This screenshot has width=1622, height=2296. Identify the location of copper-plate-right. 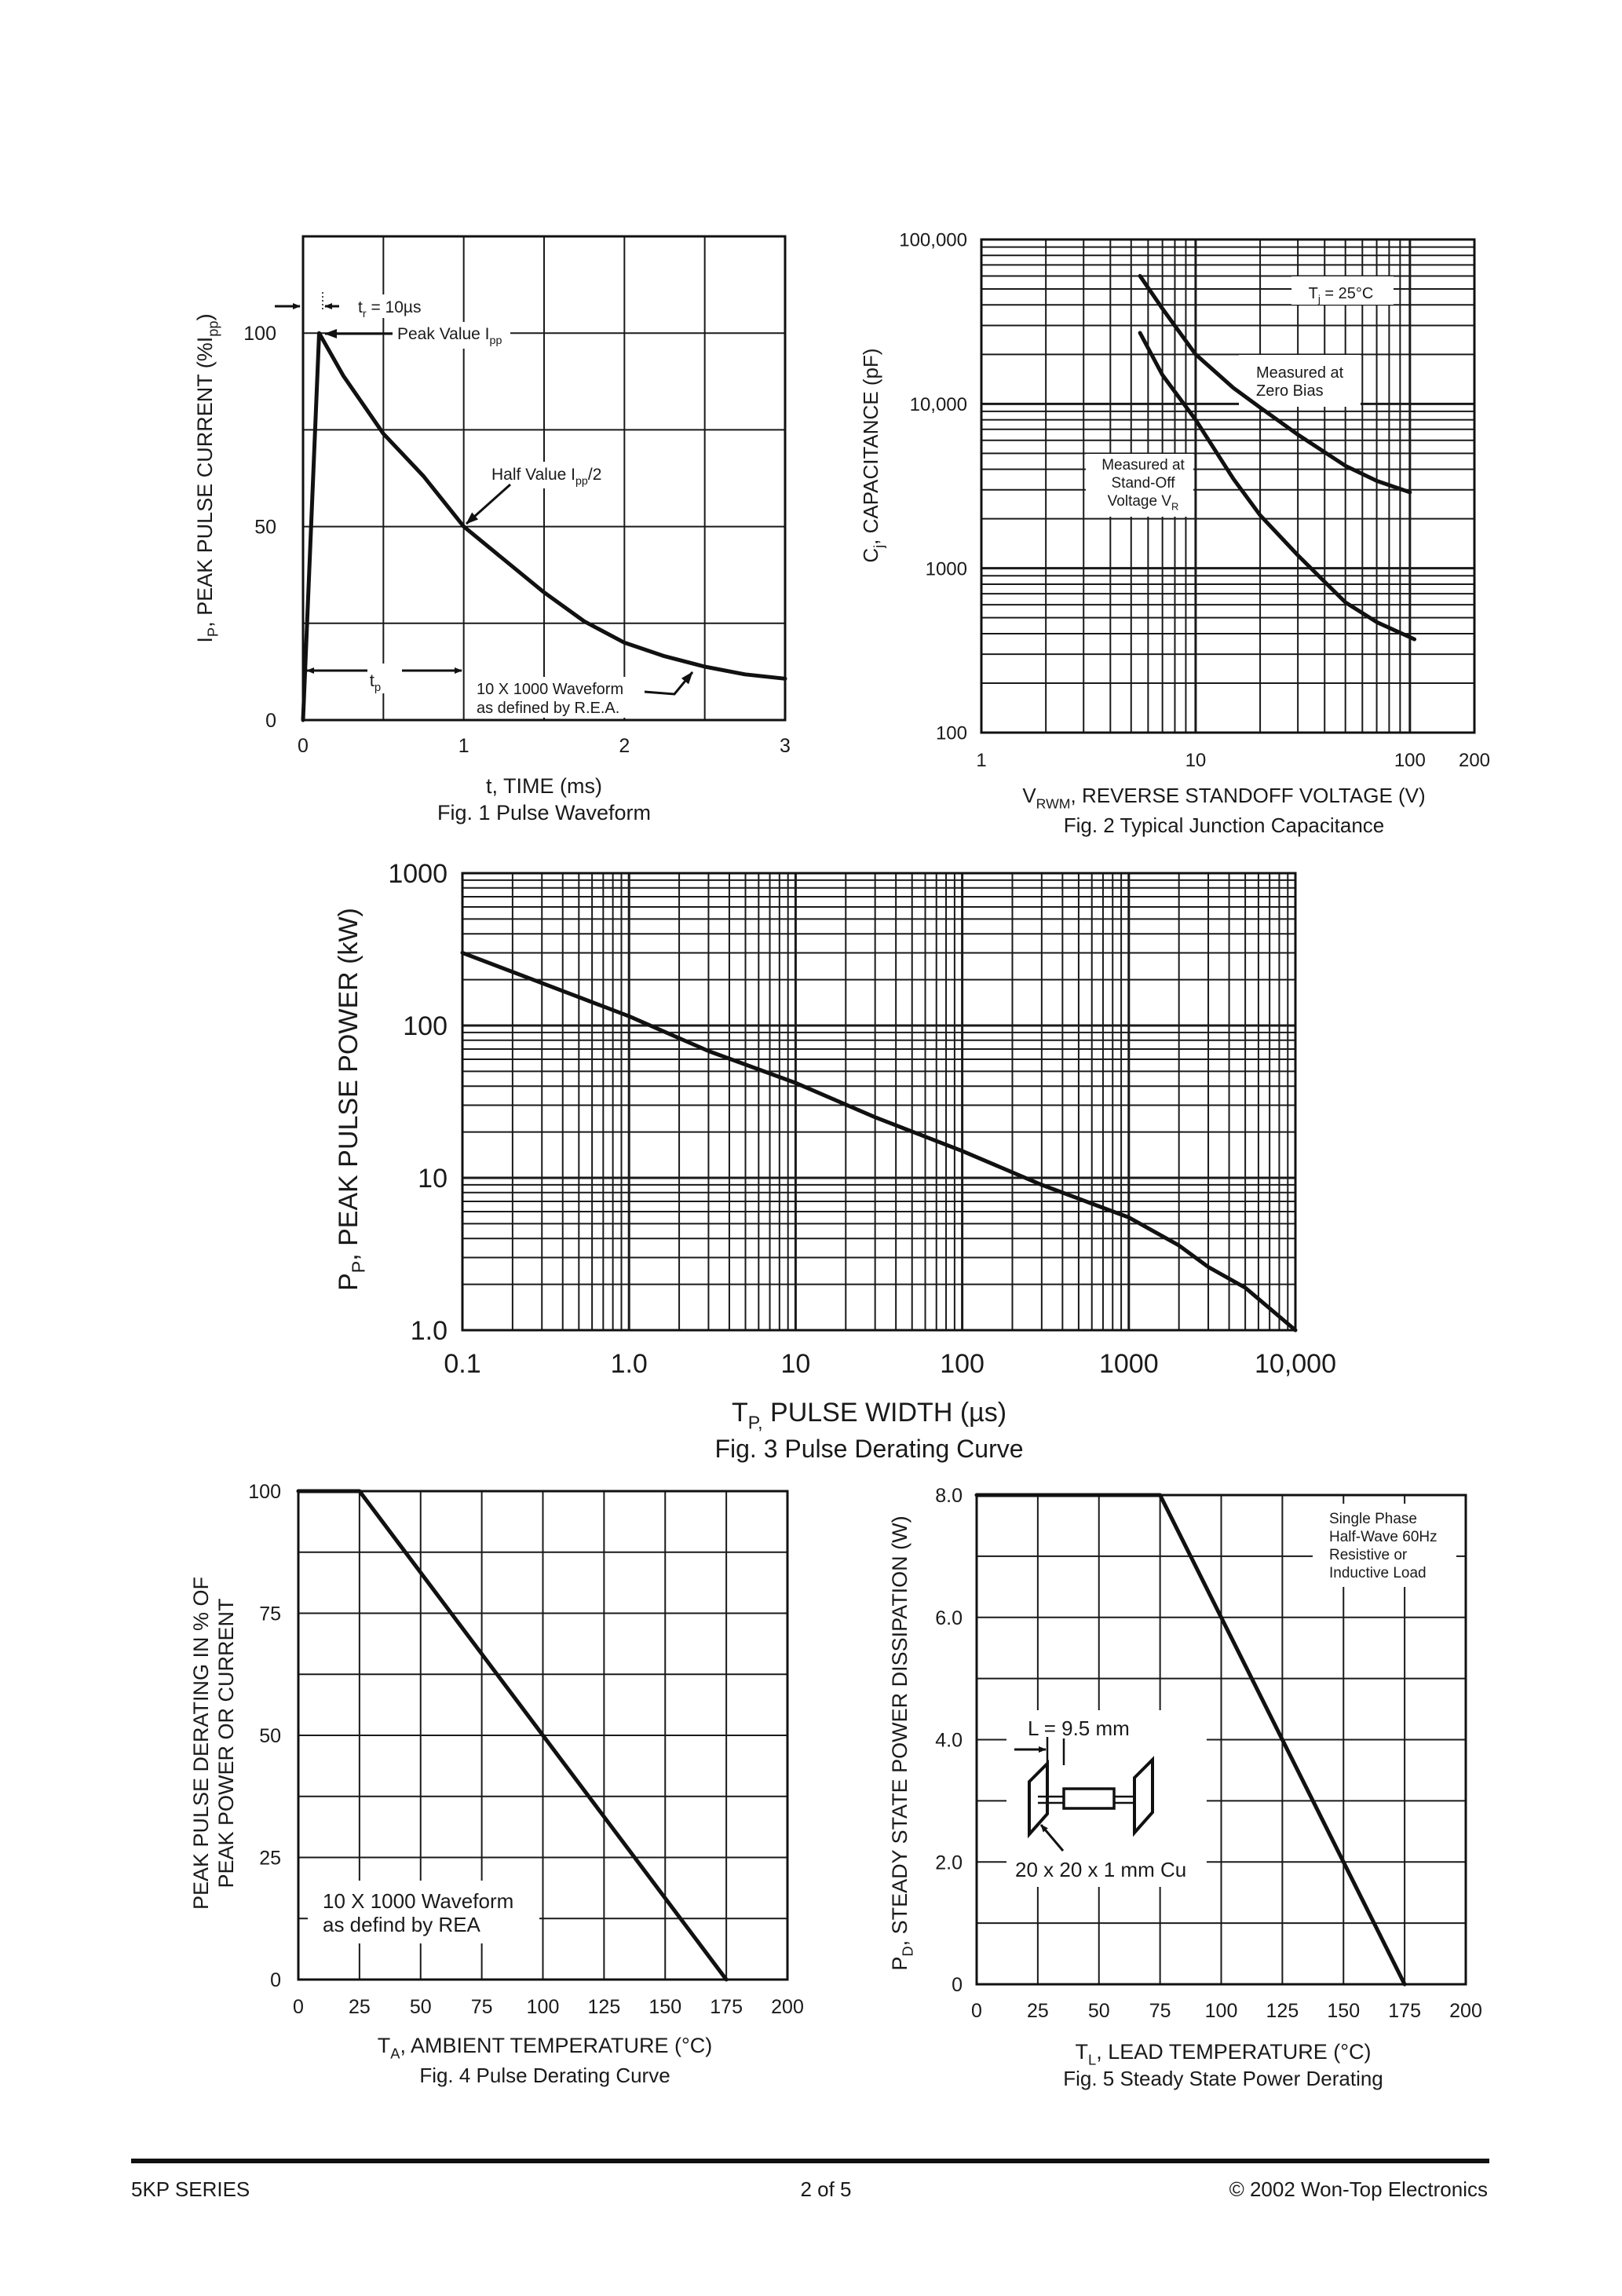
(1143, 1796).